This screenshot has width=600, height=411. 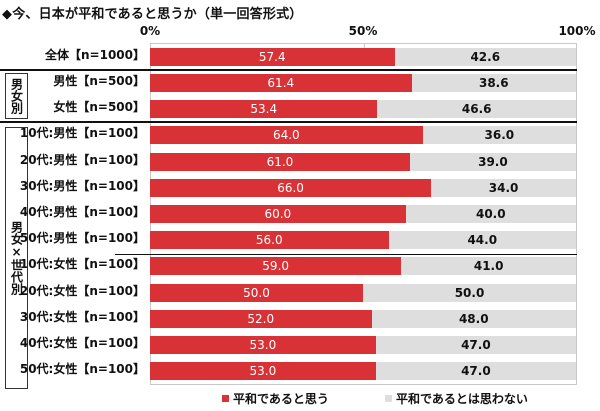 I want to click on table-row: 男性【n=500】 61.4 38.6, so click(x=300, y=82).